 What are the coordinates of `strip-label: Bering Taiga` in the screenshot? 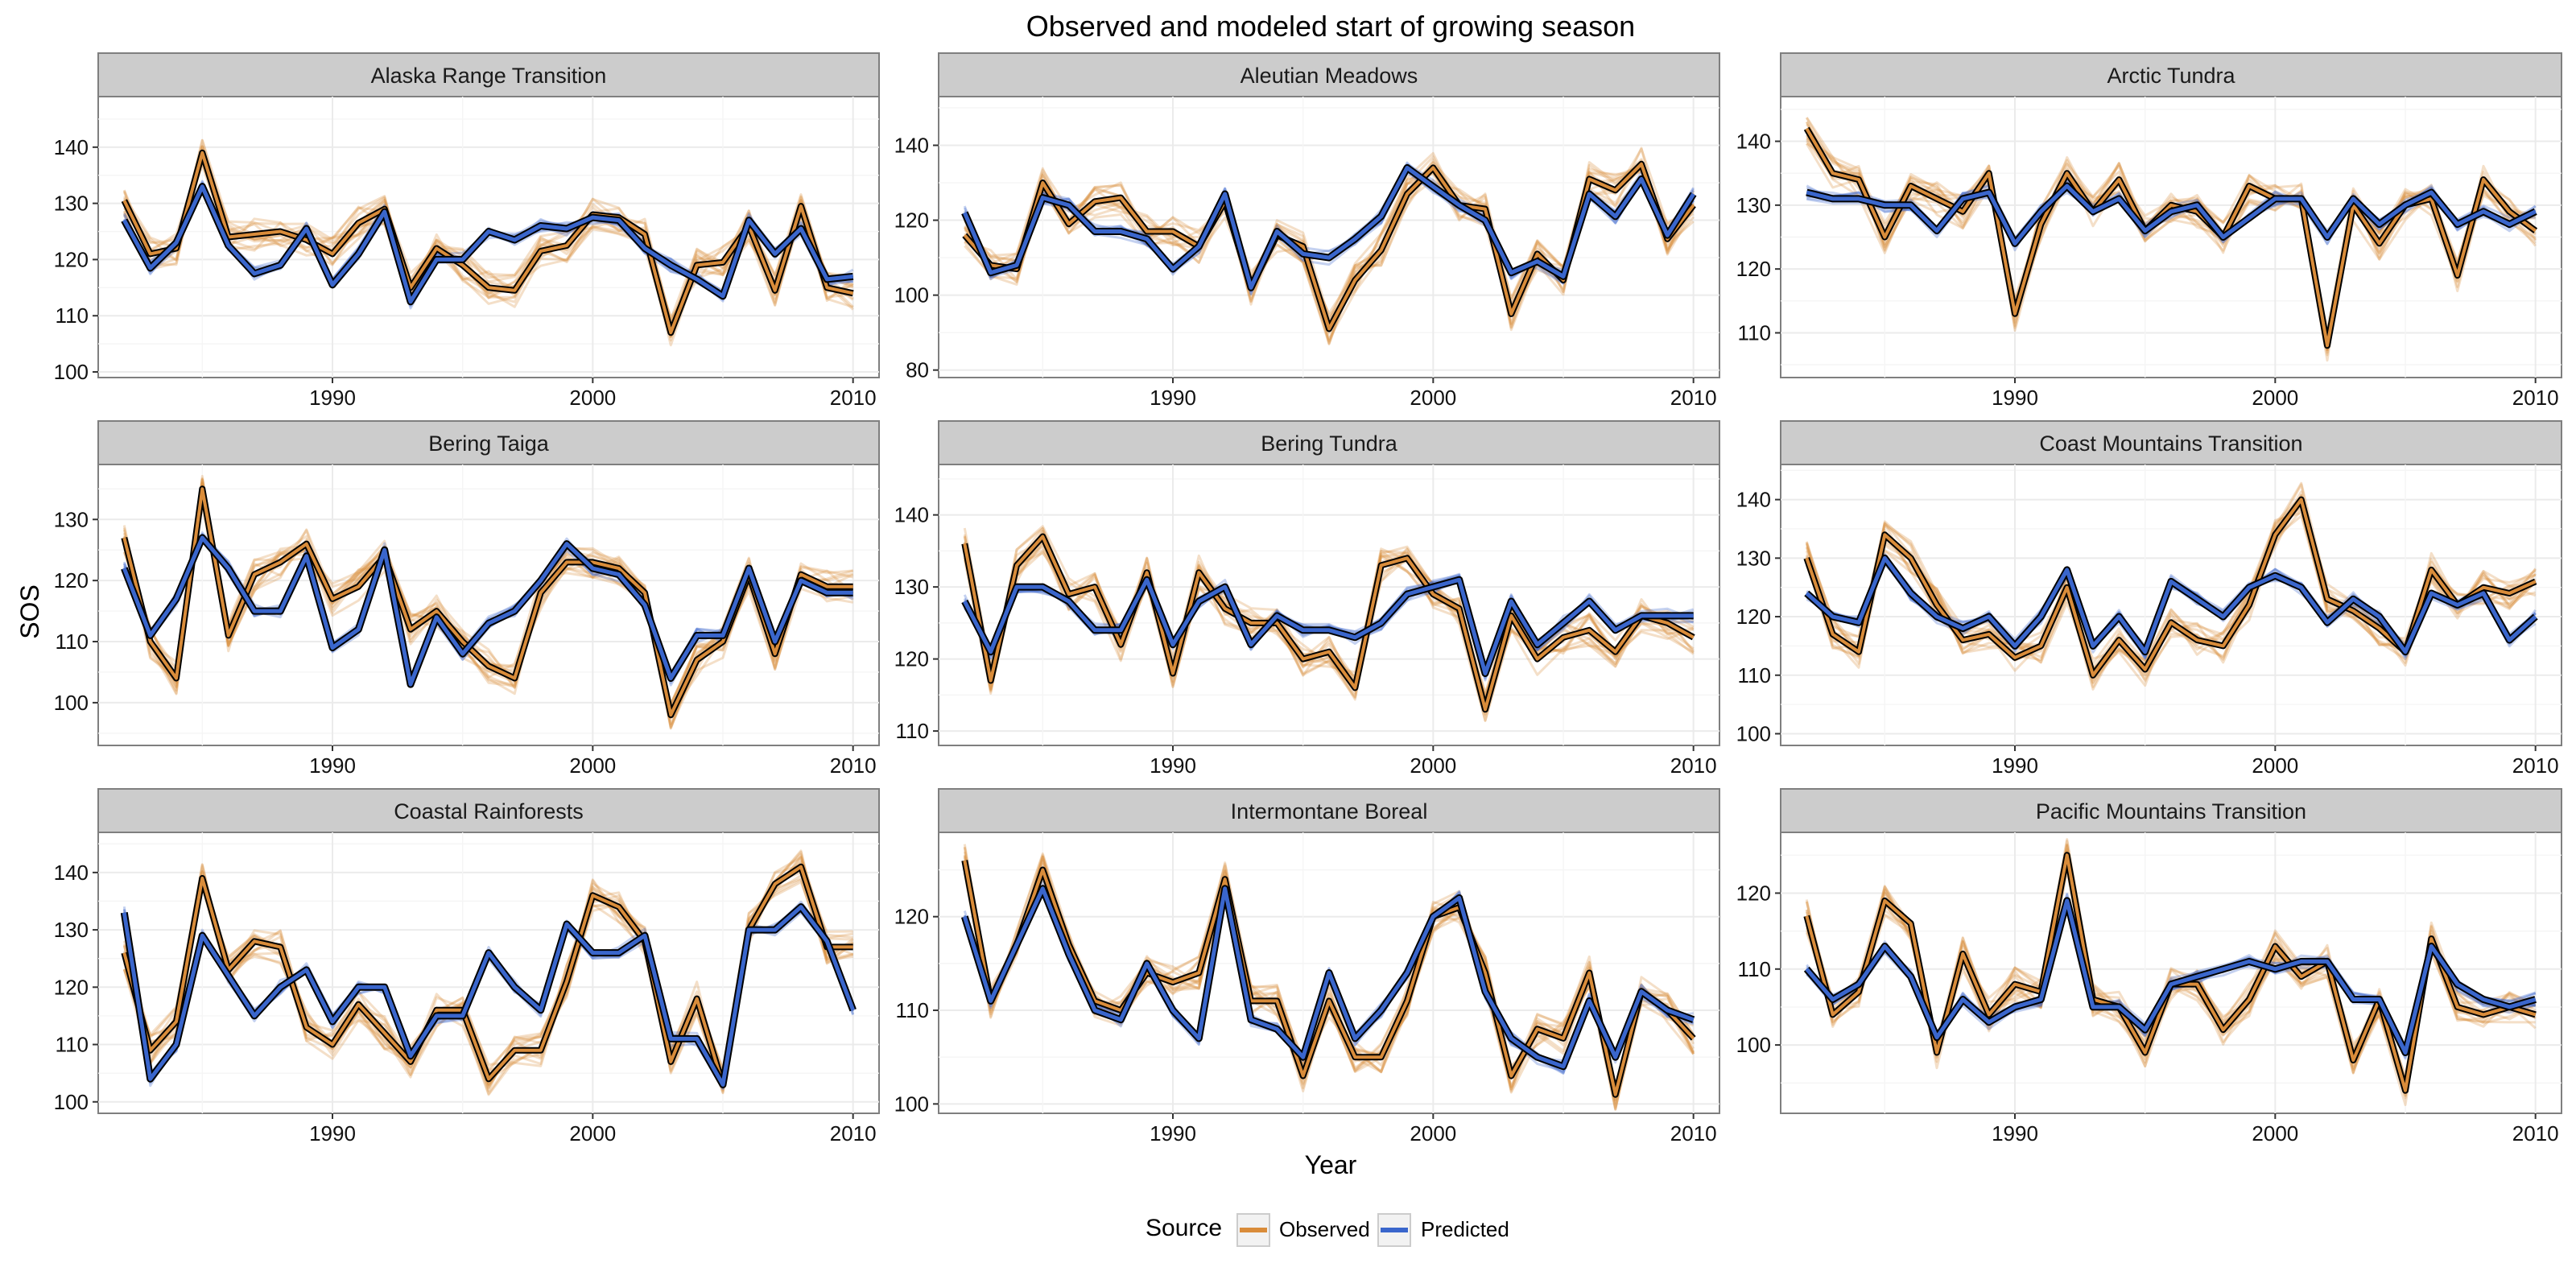 It's located at (489, 443).